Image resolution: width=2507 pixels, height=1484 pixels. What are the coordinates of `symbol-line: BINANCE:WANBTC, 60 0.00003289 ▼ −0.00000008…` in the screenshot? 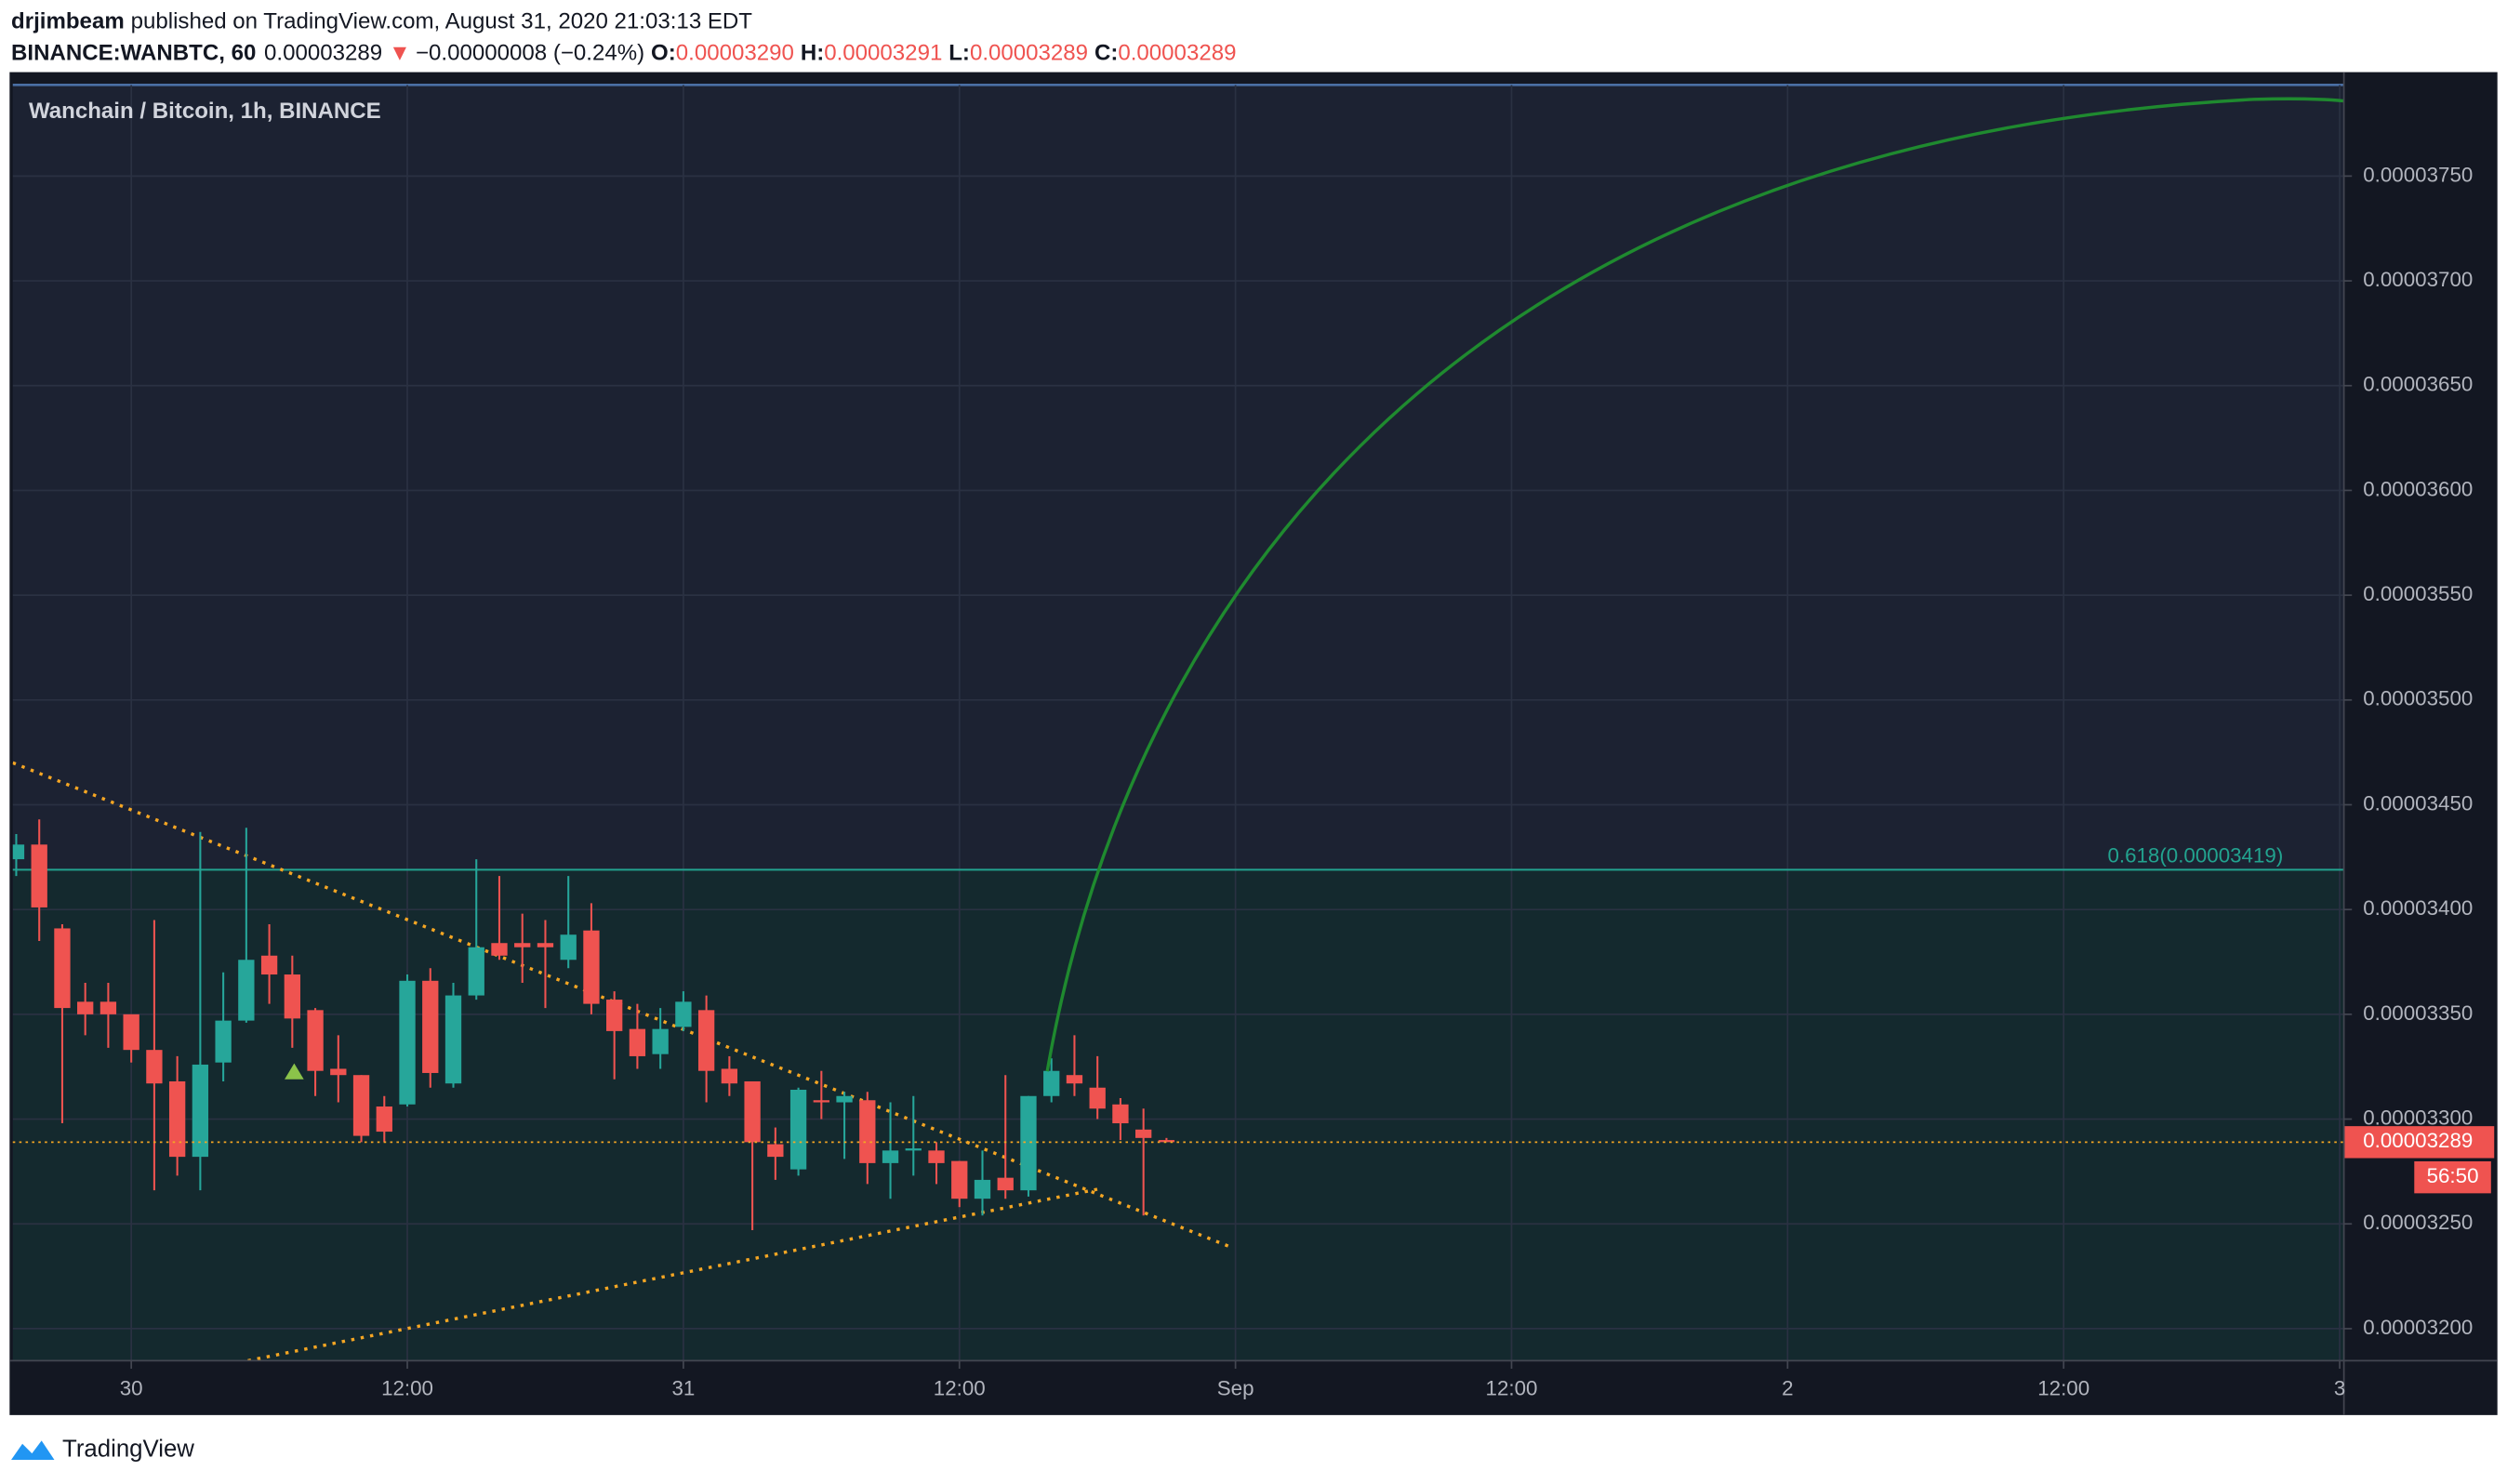 It's located at (623, 53).